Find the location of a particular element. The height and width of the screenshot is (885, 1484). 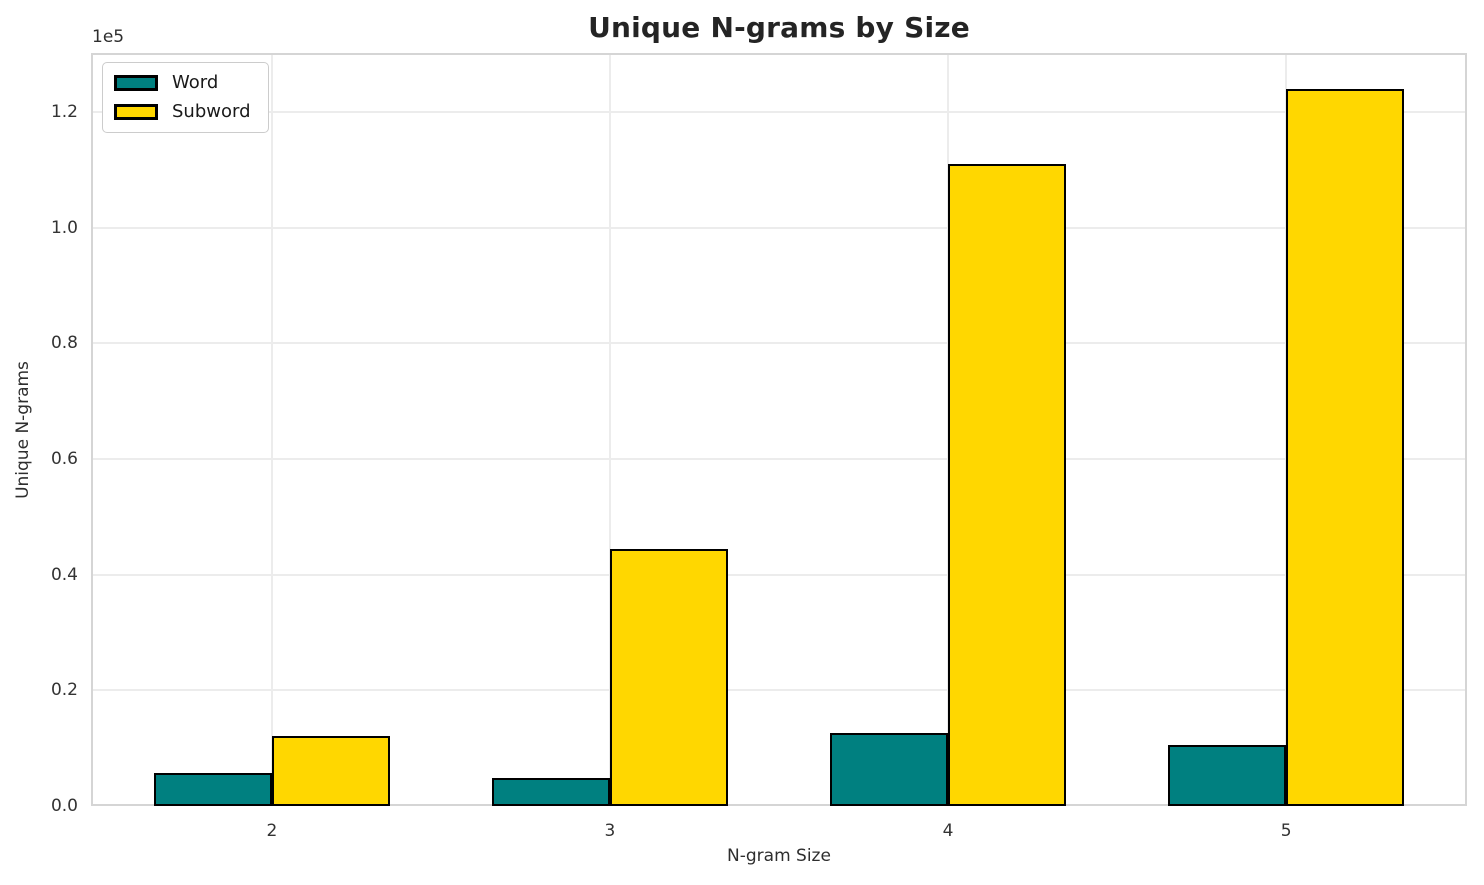

y-tick-label: 0.2 is located at coordinates (64, 690).